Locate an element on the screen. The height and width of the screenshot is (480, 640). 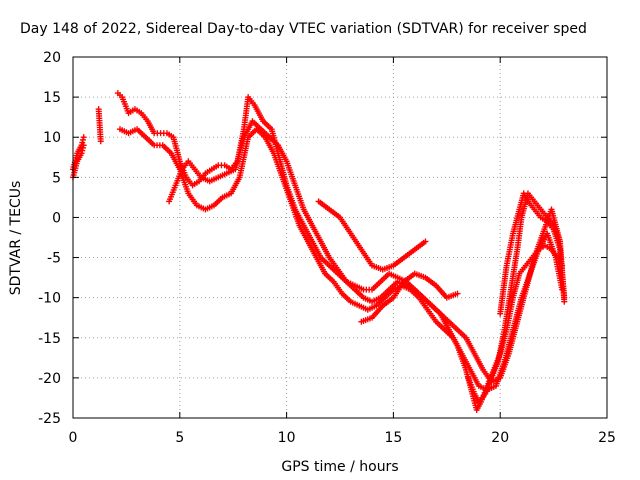
x-tick-label: 0 is located at coordinates (73, 438).